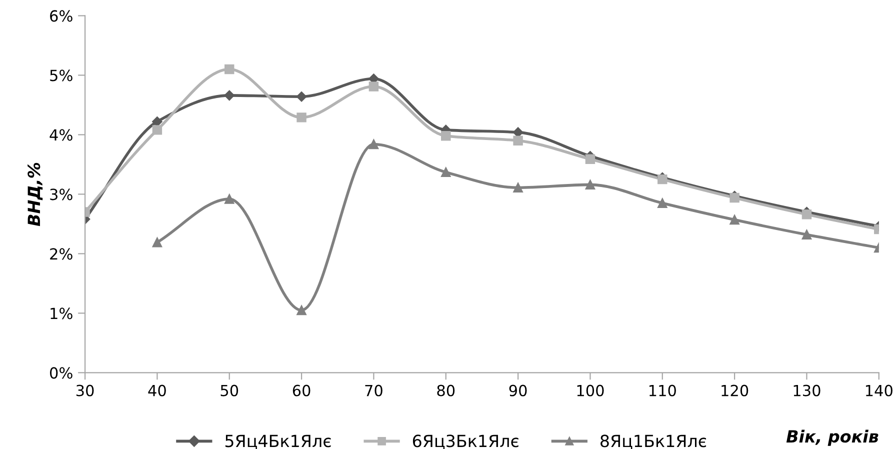 Image resolution: width=895 pixels, height=449 pixels. I want to click on y-tick-label: 1%, so click(61, 314).